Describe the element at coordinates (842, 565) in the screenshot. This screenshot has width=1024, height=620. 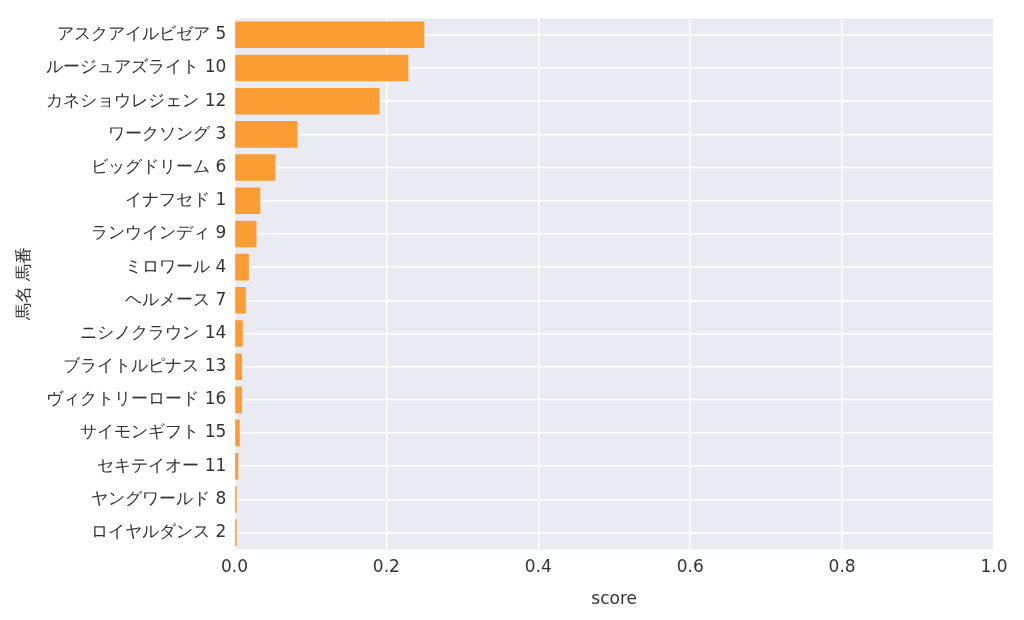
I see `x-tick-label: 0.8` at that location.